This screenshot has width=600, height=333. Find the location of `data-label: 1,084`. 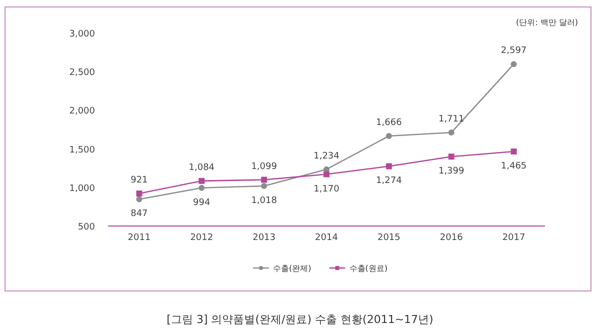

data-label: 1,084 is located at coordinates (201, 167).